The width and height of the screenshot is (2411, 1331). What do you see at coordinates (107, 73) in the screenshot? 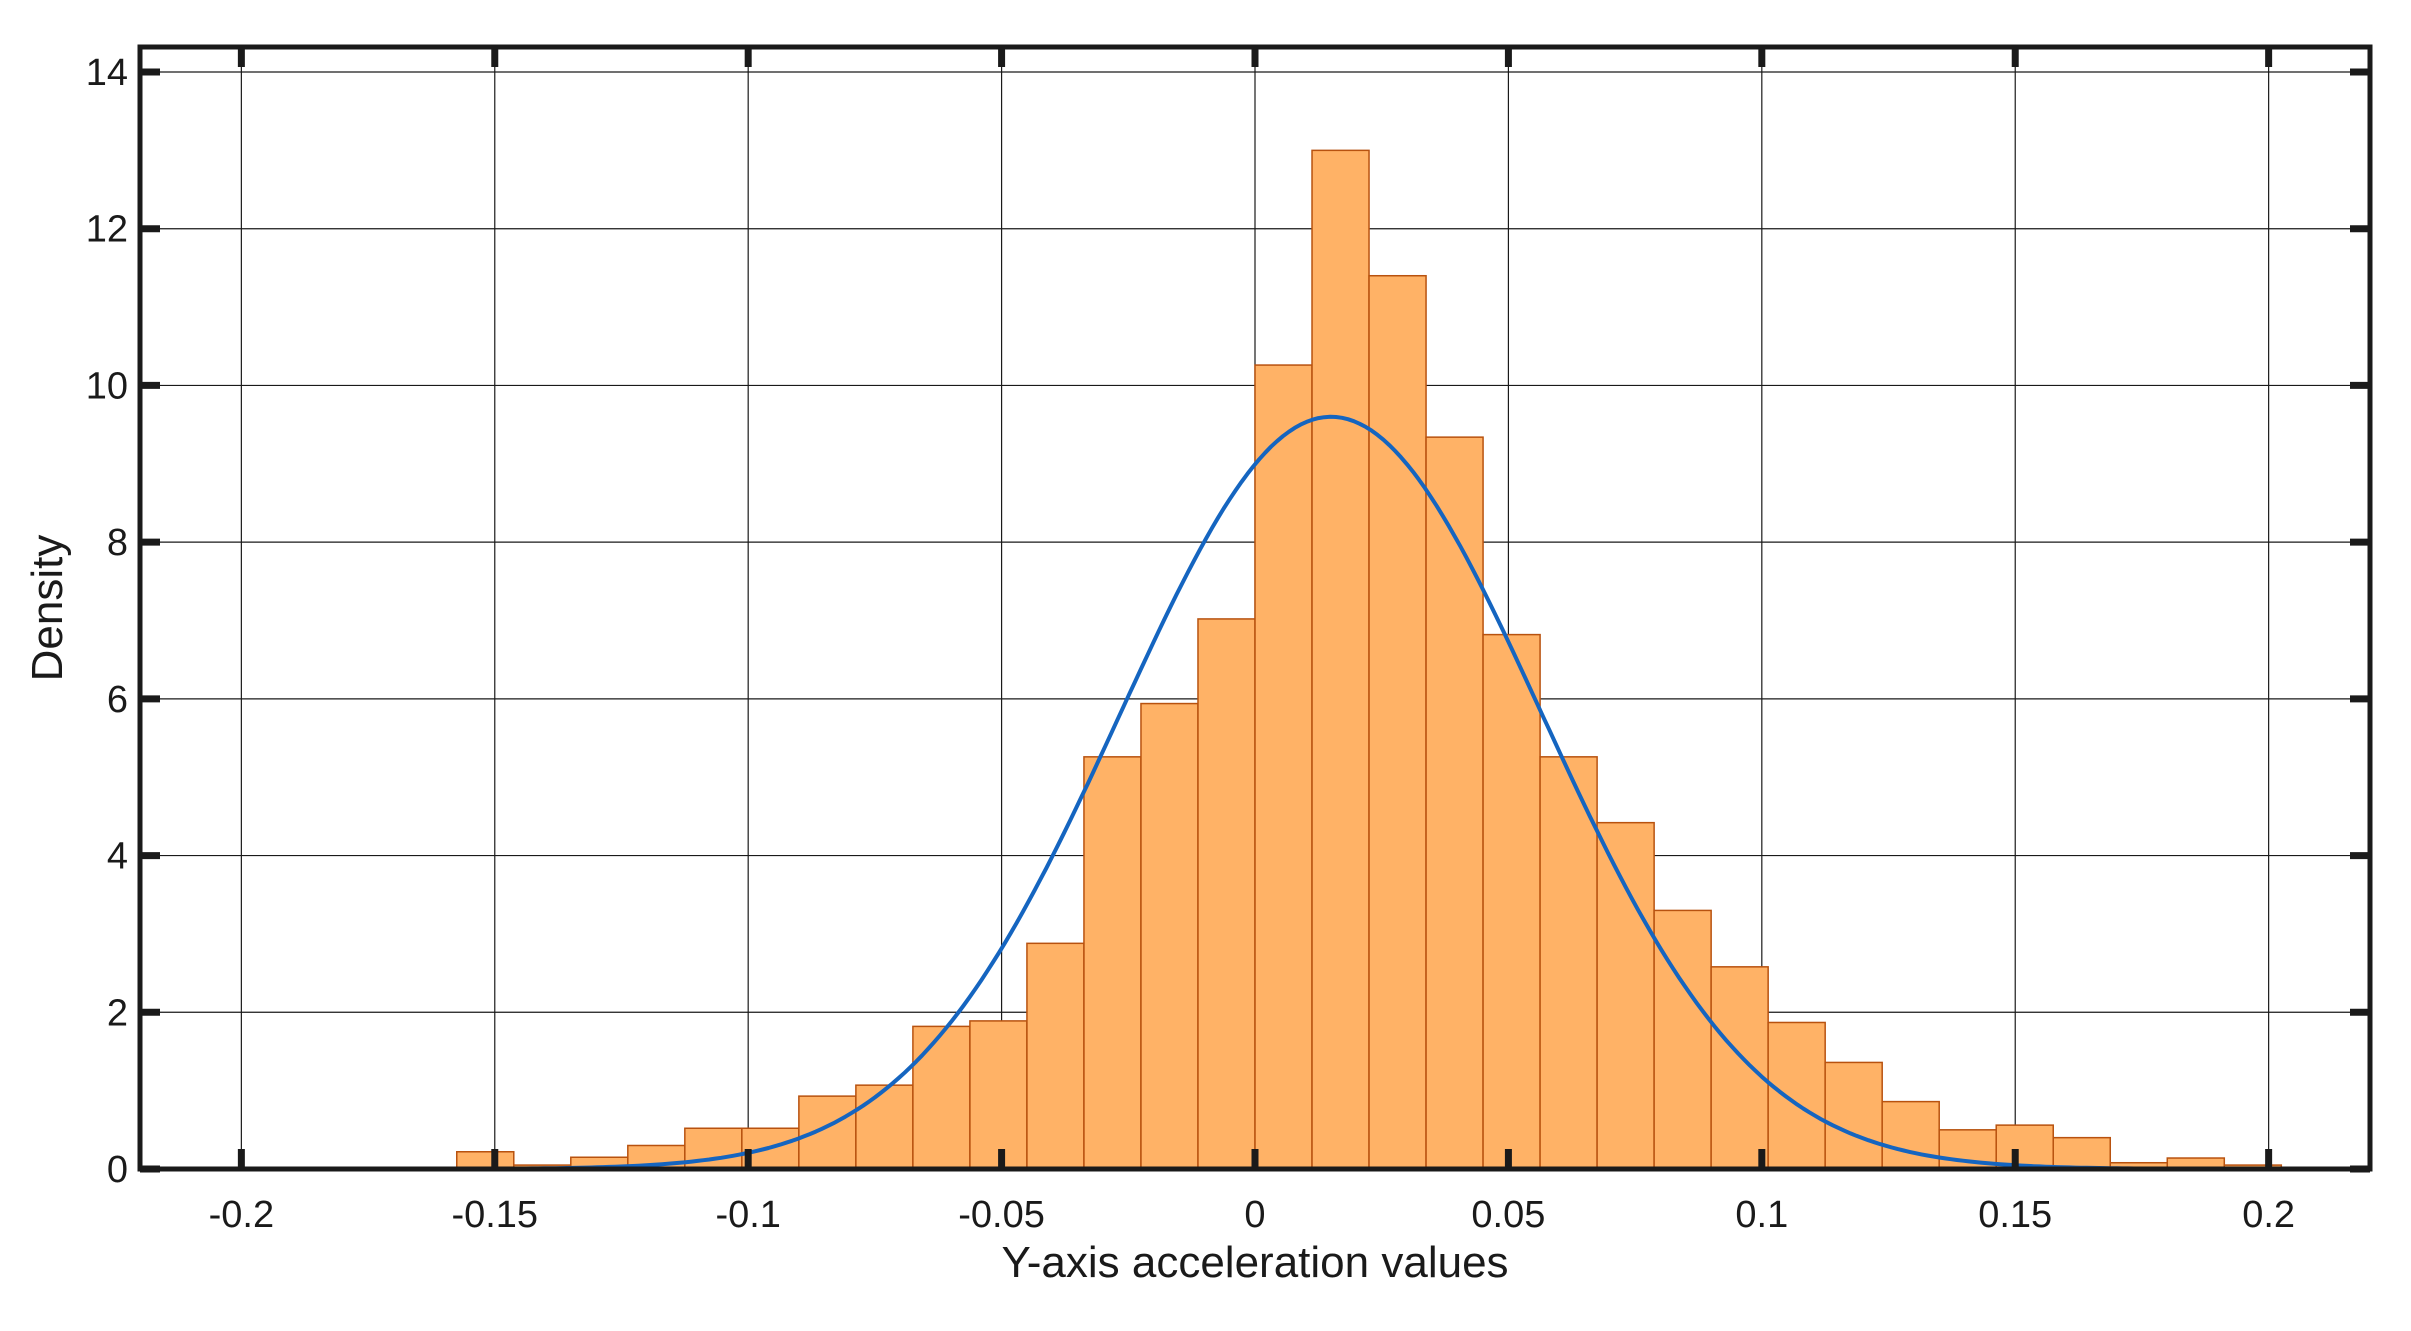
I see `y-tick-label: 14` at bounding box center [107, 73].